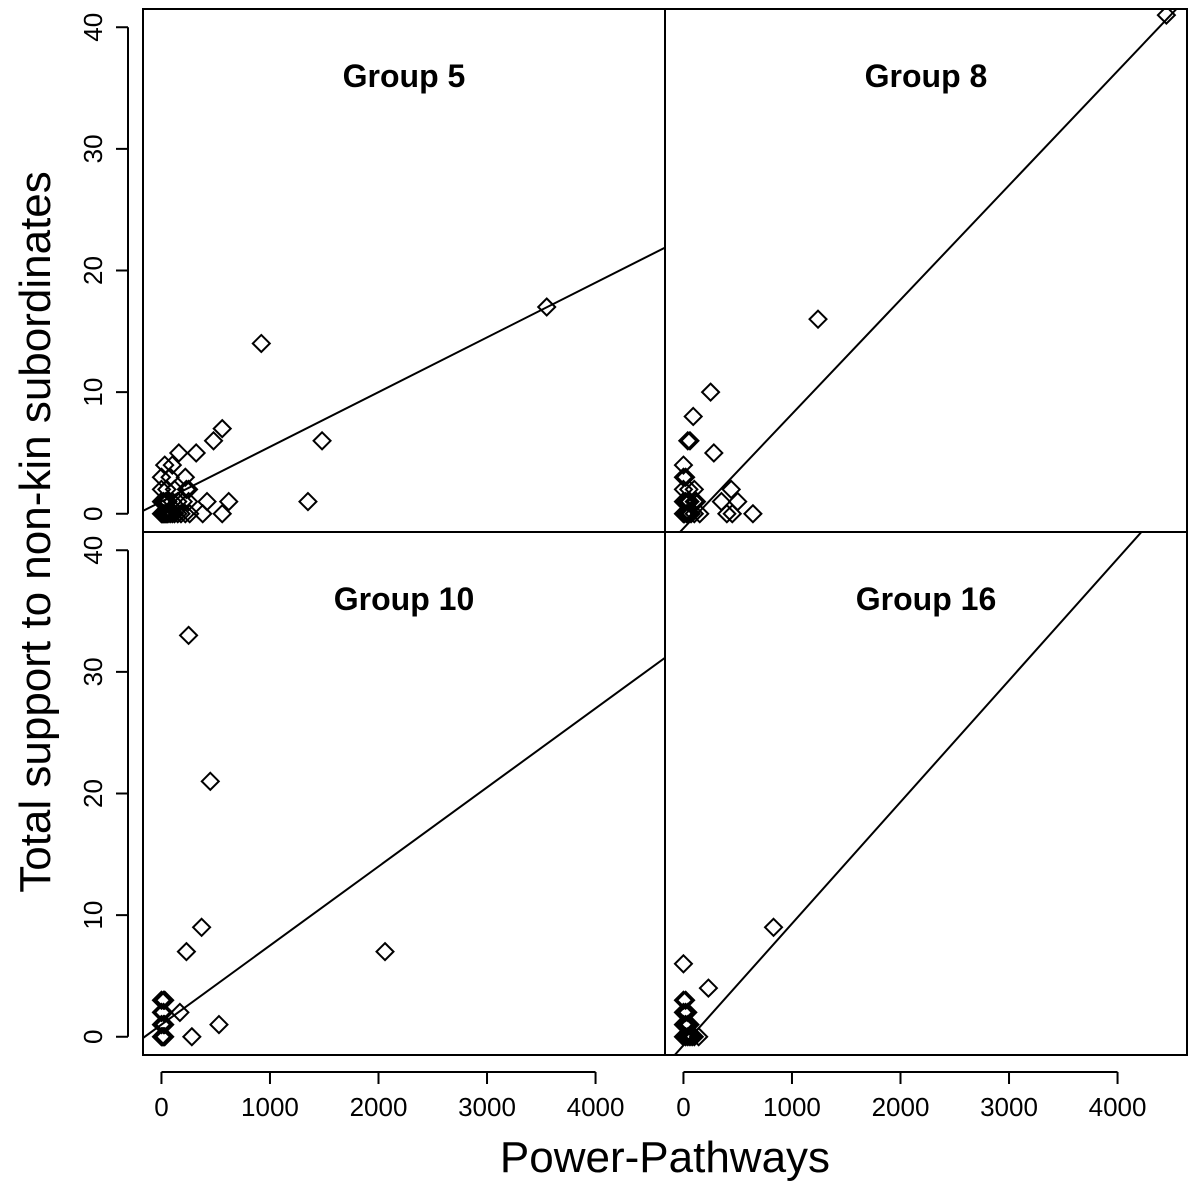  Describe the element at coordinates (35, 532) in the screenshot. I see `y-axis-title: Total support to non-kin subordinates` at that location.